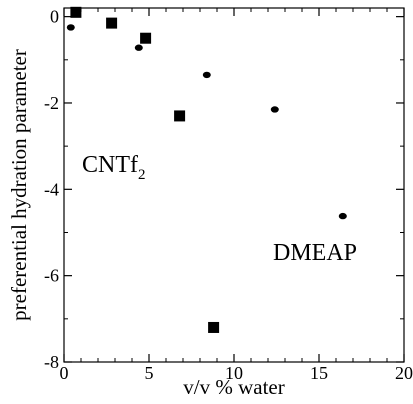 The image size is (413, 404). I want to click on y-axis-title: preferential hydration parameter, so click(19, 185).